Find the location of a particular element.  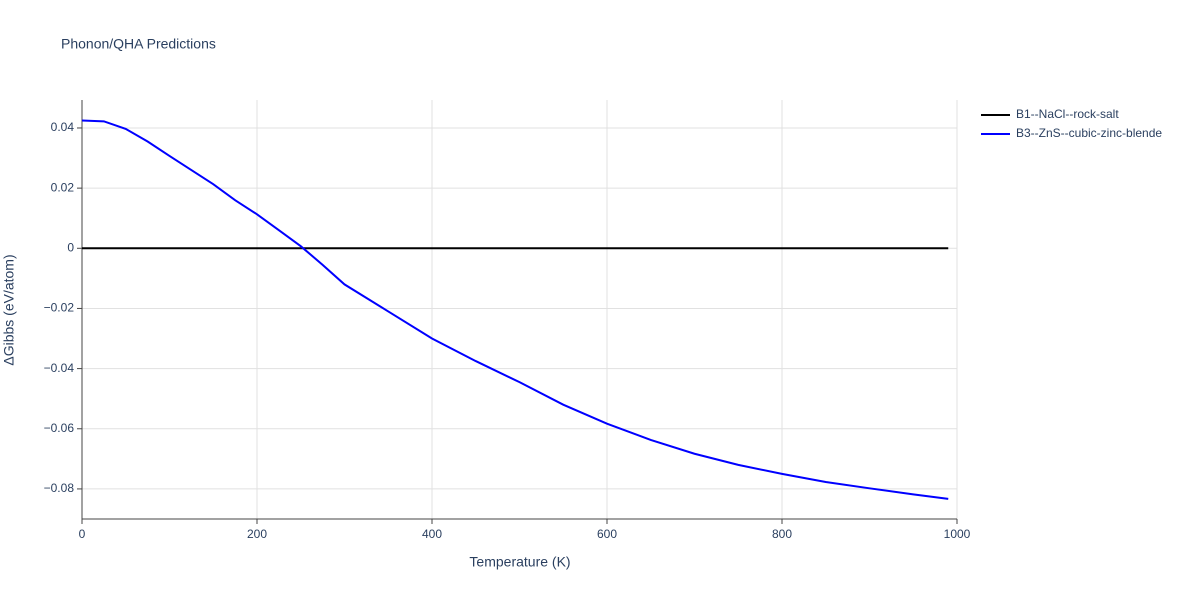

y-tick-label: −0.08 is located at coordinates (59, 488).